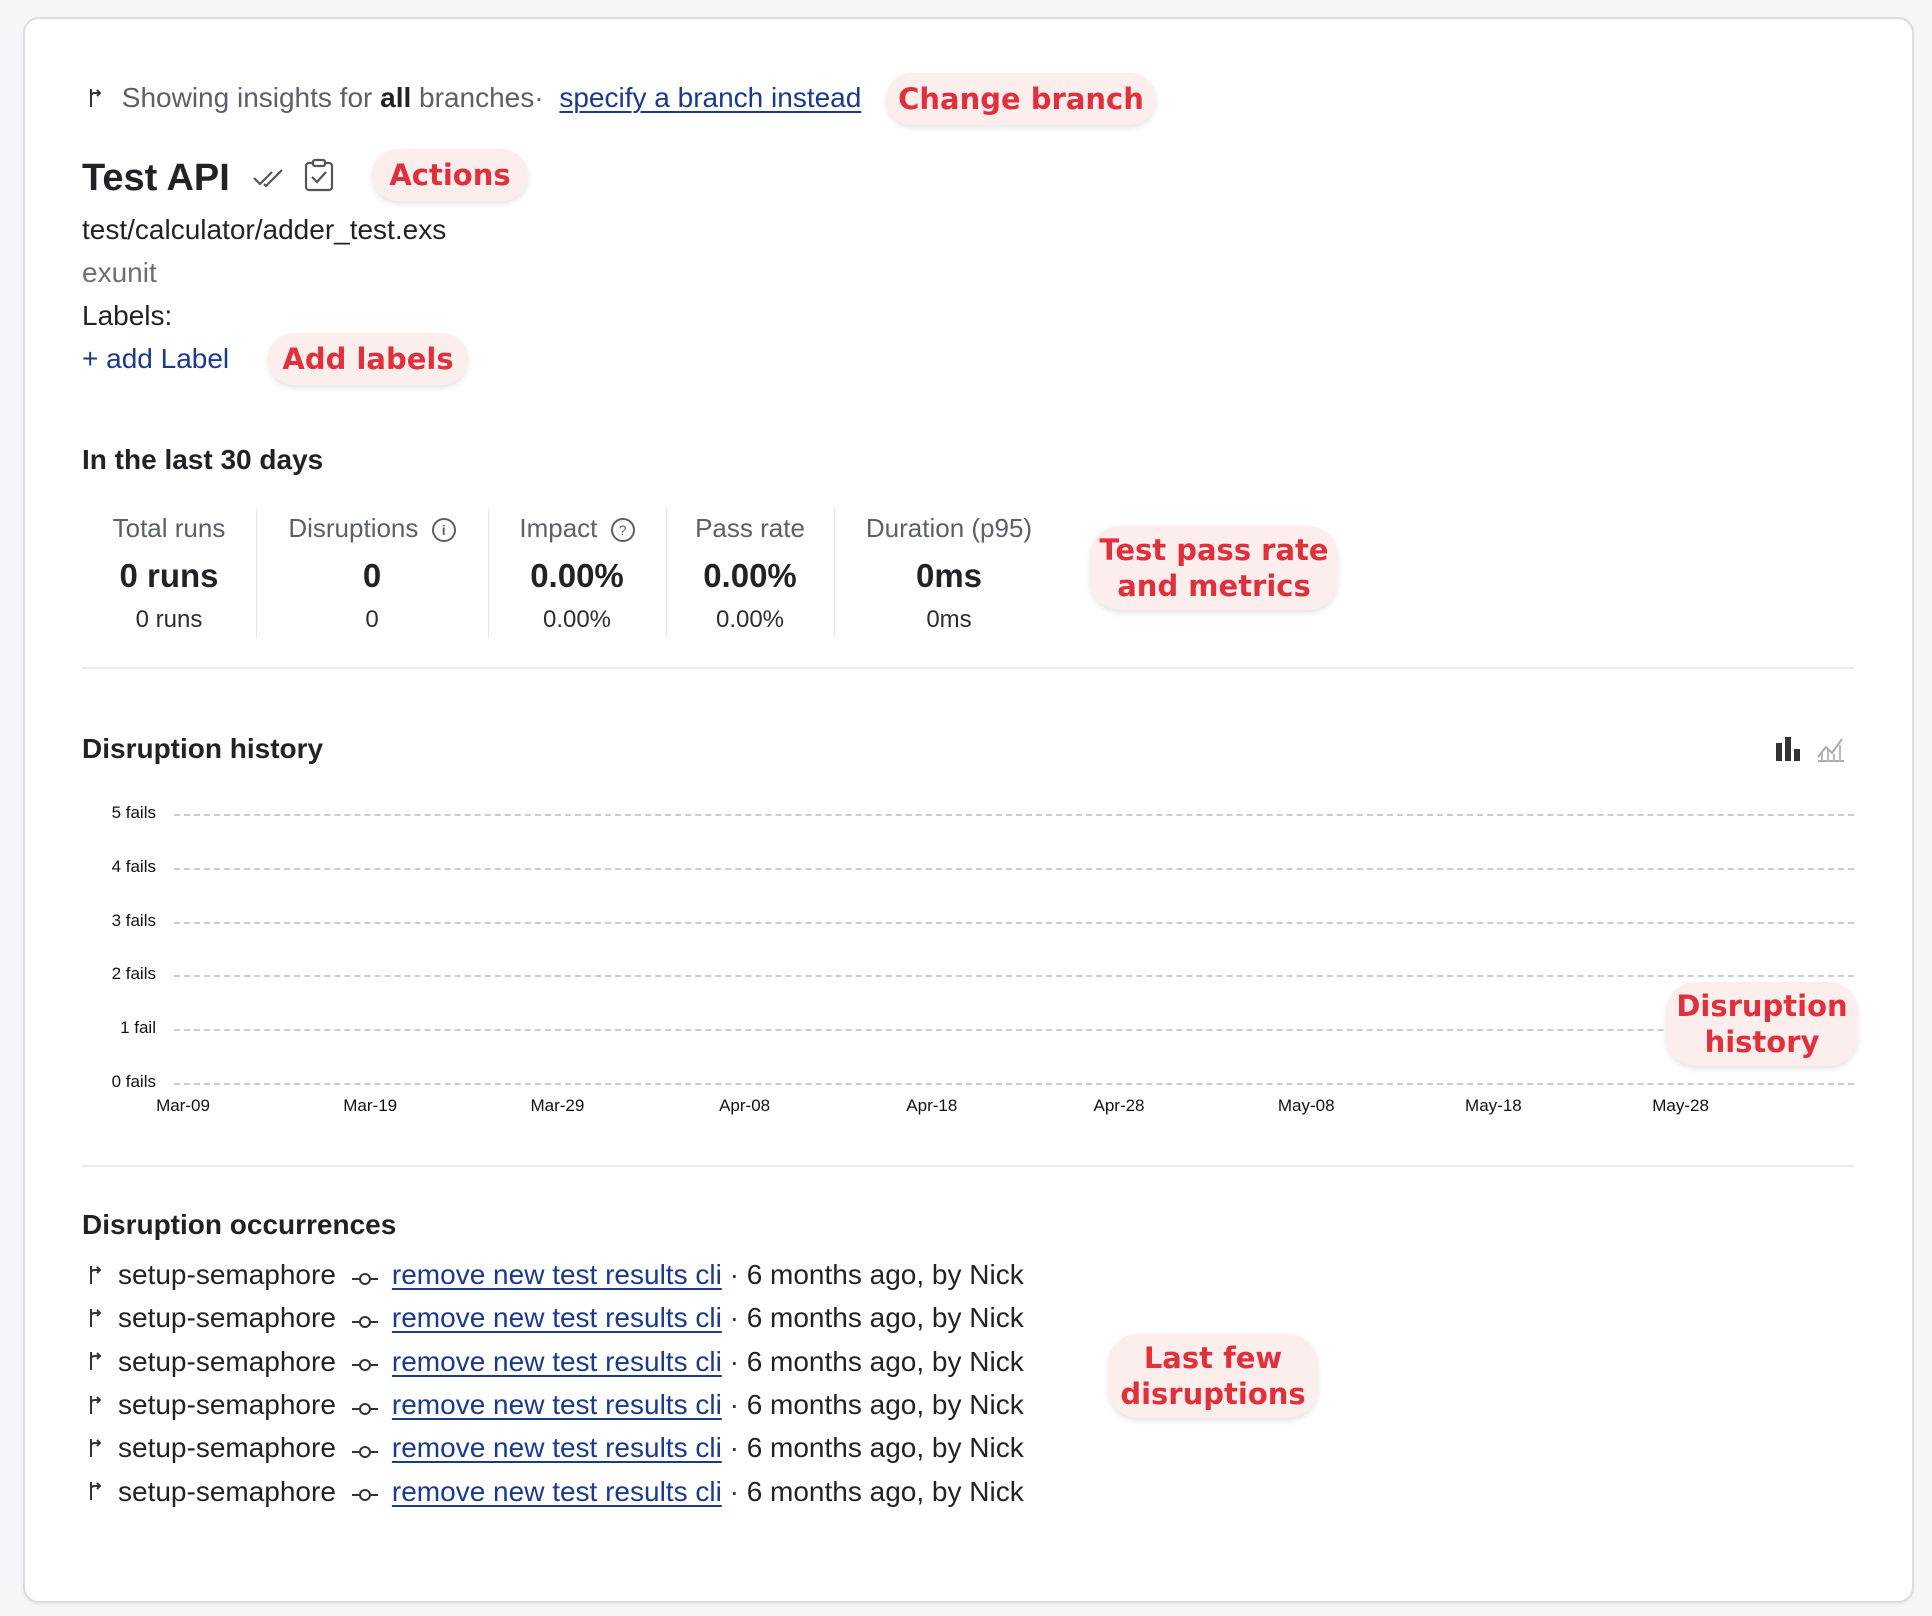  I want to click on metric-value: 0 runs, so click(169, 575).